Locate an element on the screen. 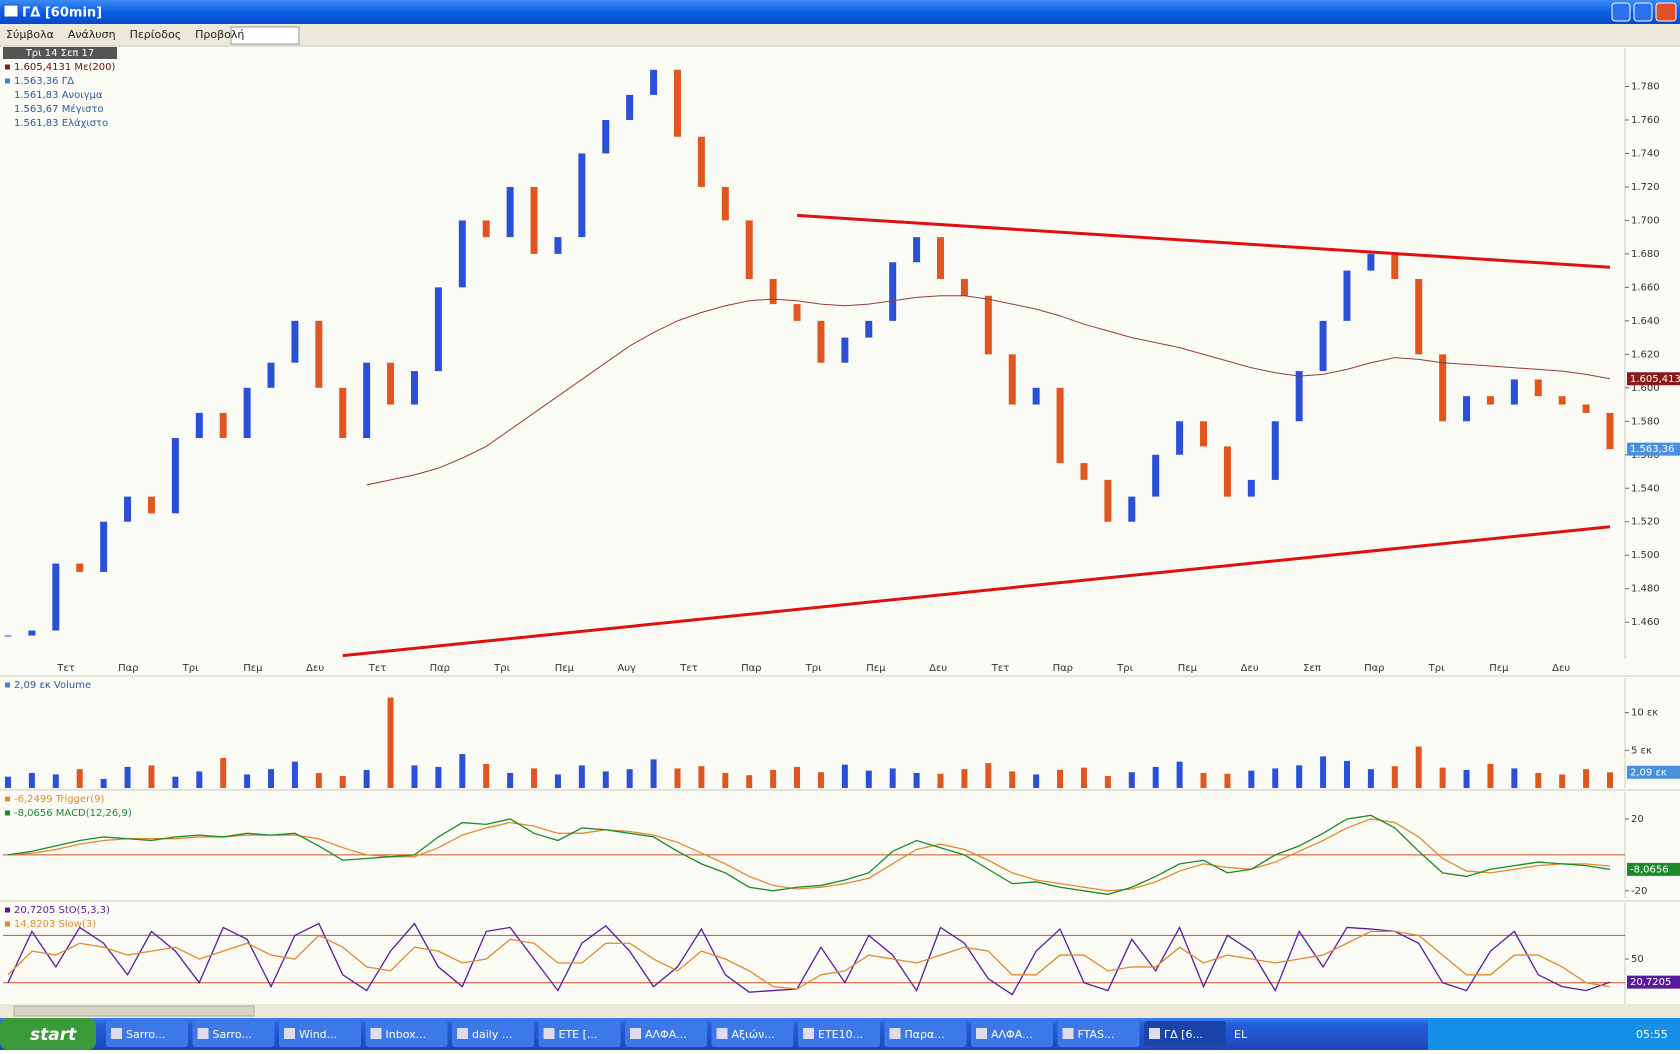  y-tick-label: 20 is located at coordinates (1637, 819).